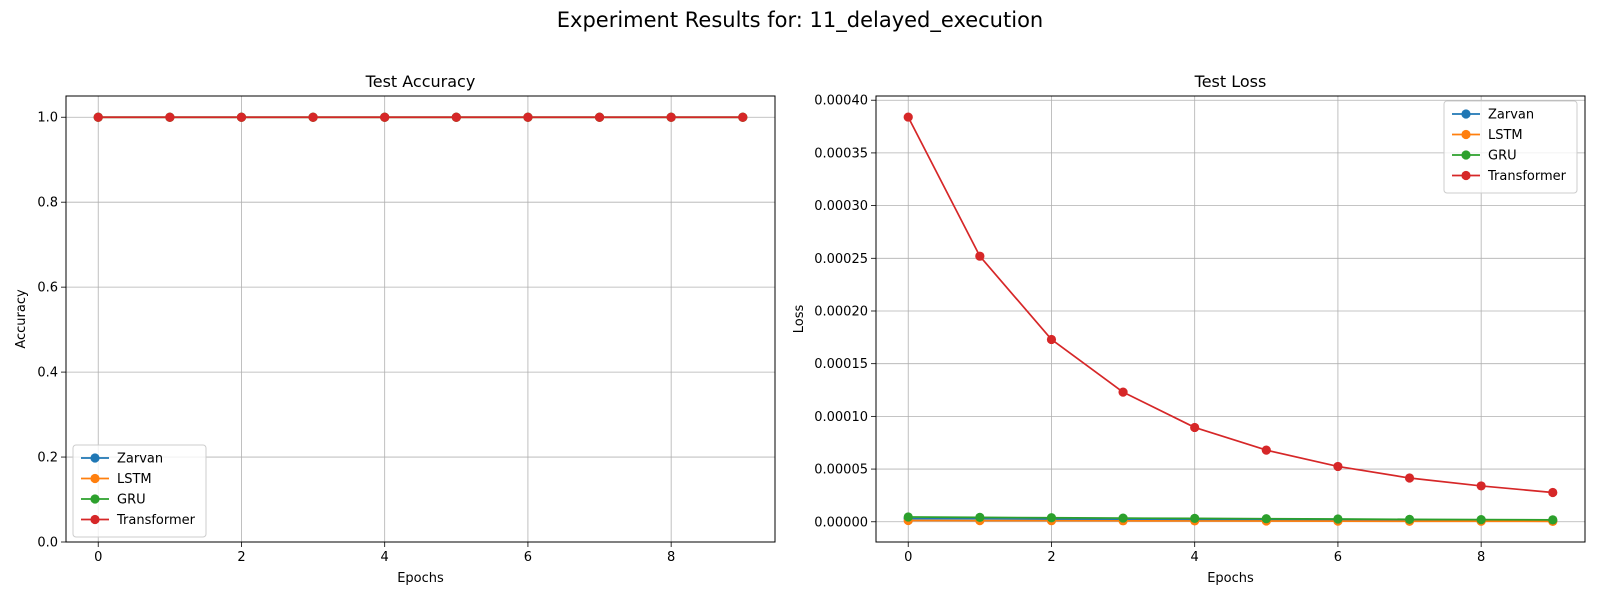 Image resolution: width=1600 pixels, height=600 pixels. Describe the element at coordinates (47, 118) in the screenshot. I see `y-tick-label: 1.0` at that location.